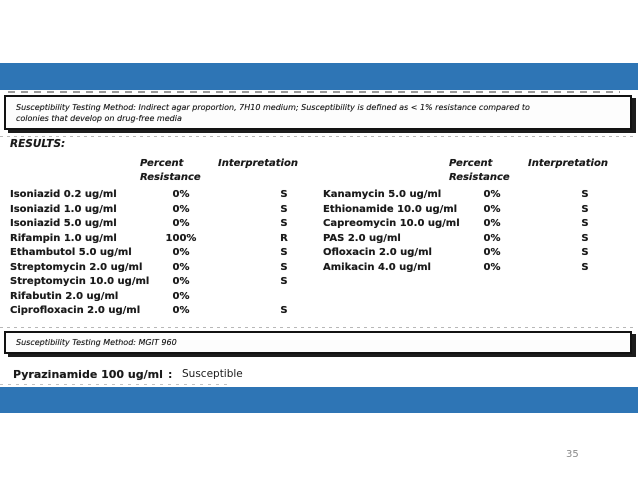  What do you see at coordinates (63, 223) in the screenshot?
I see `drug-name: Isoniazid 5.0 ug/ml` at bounding box center [63, 223].